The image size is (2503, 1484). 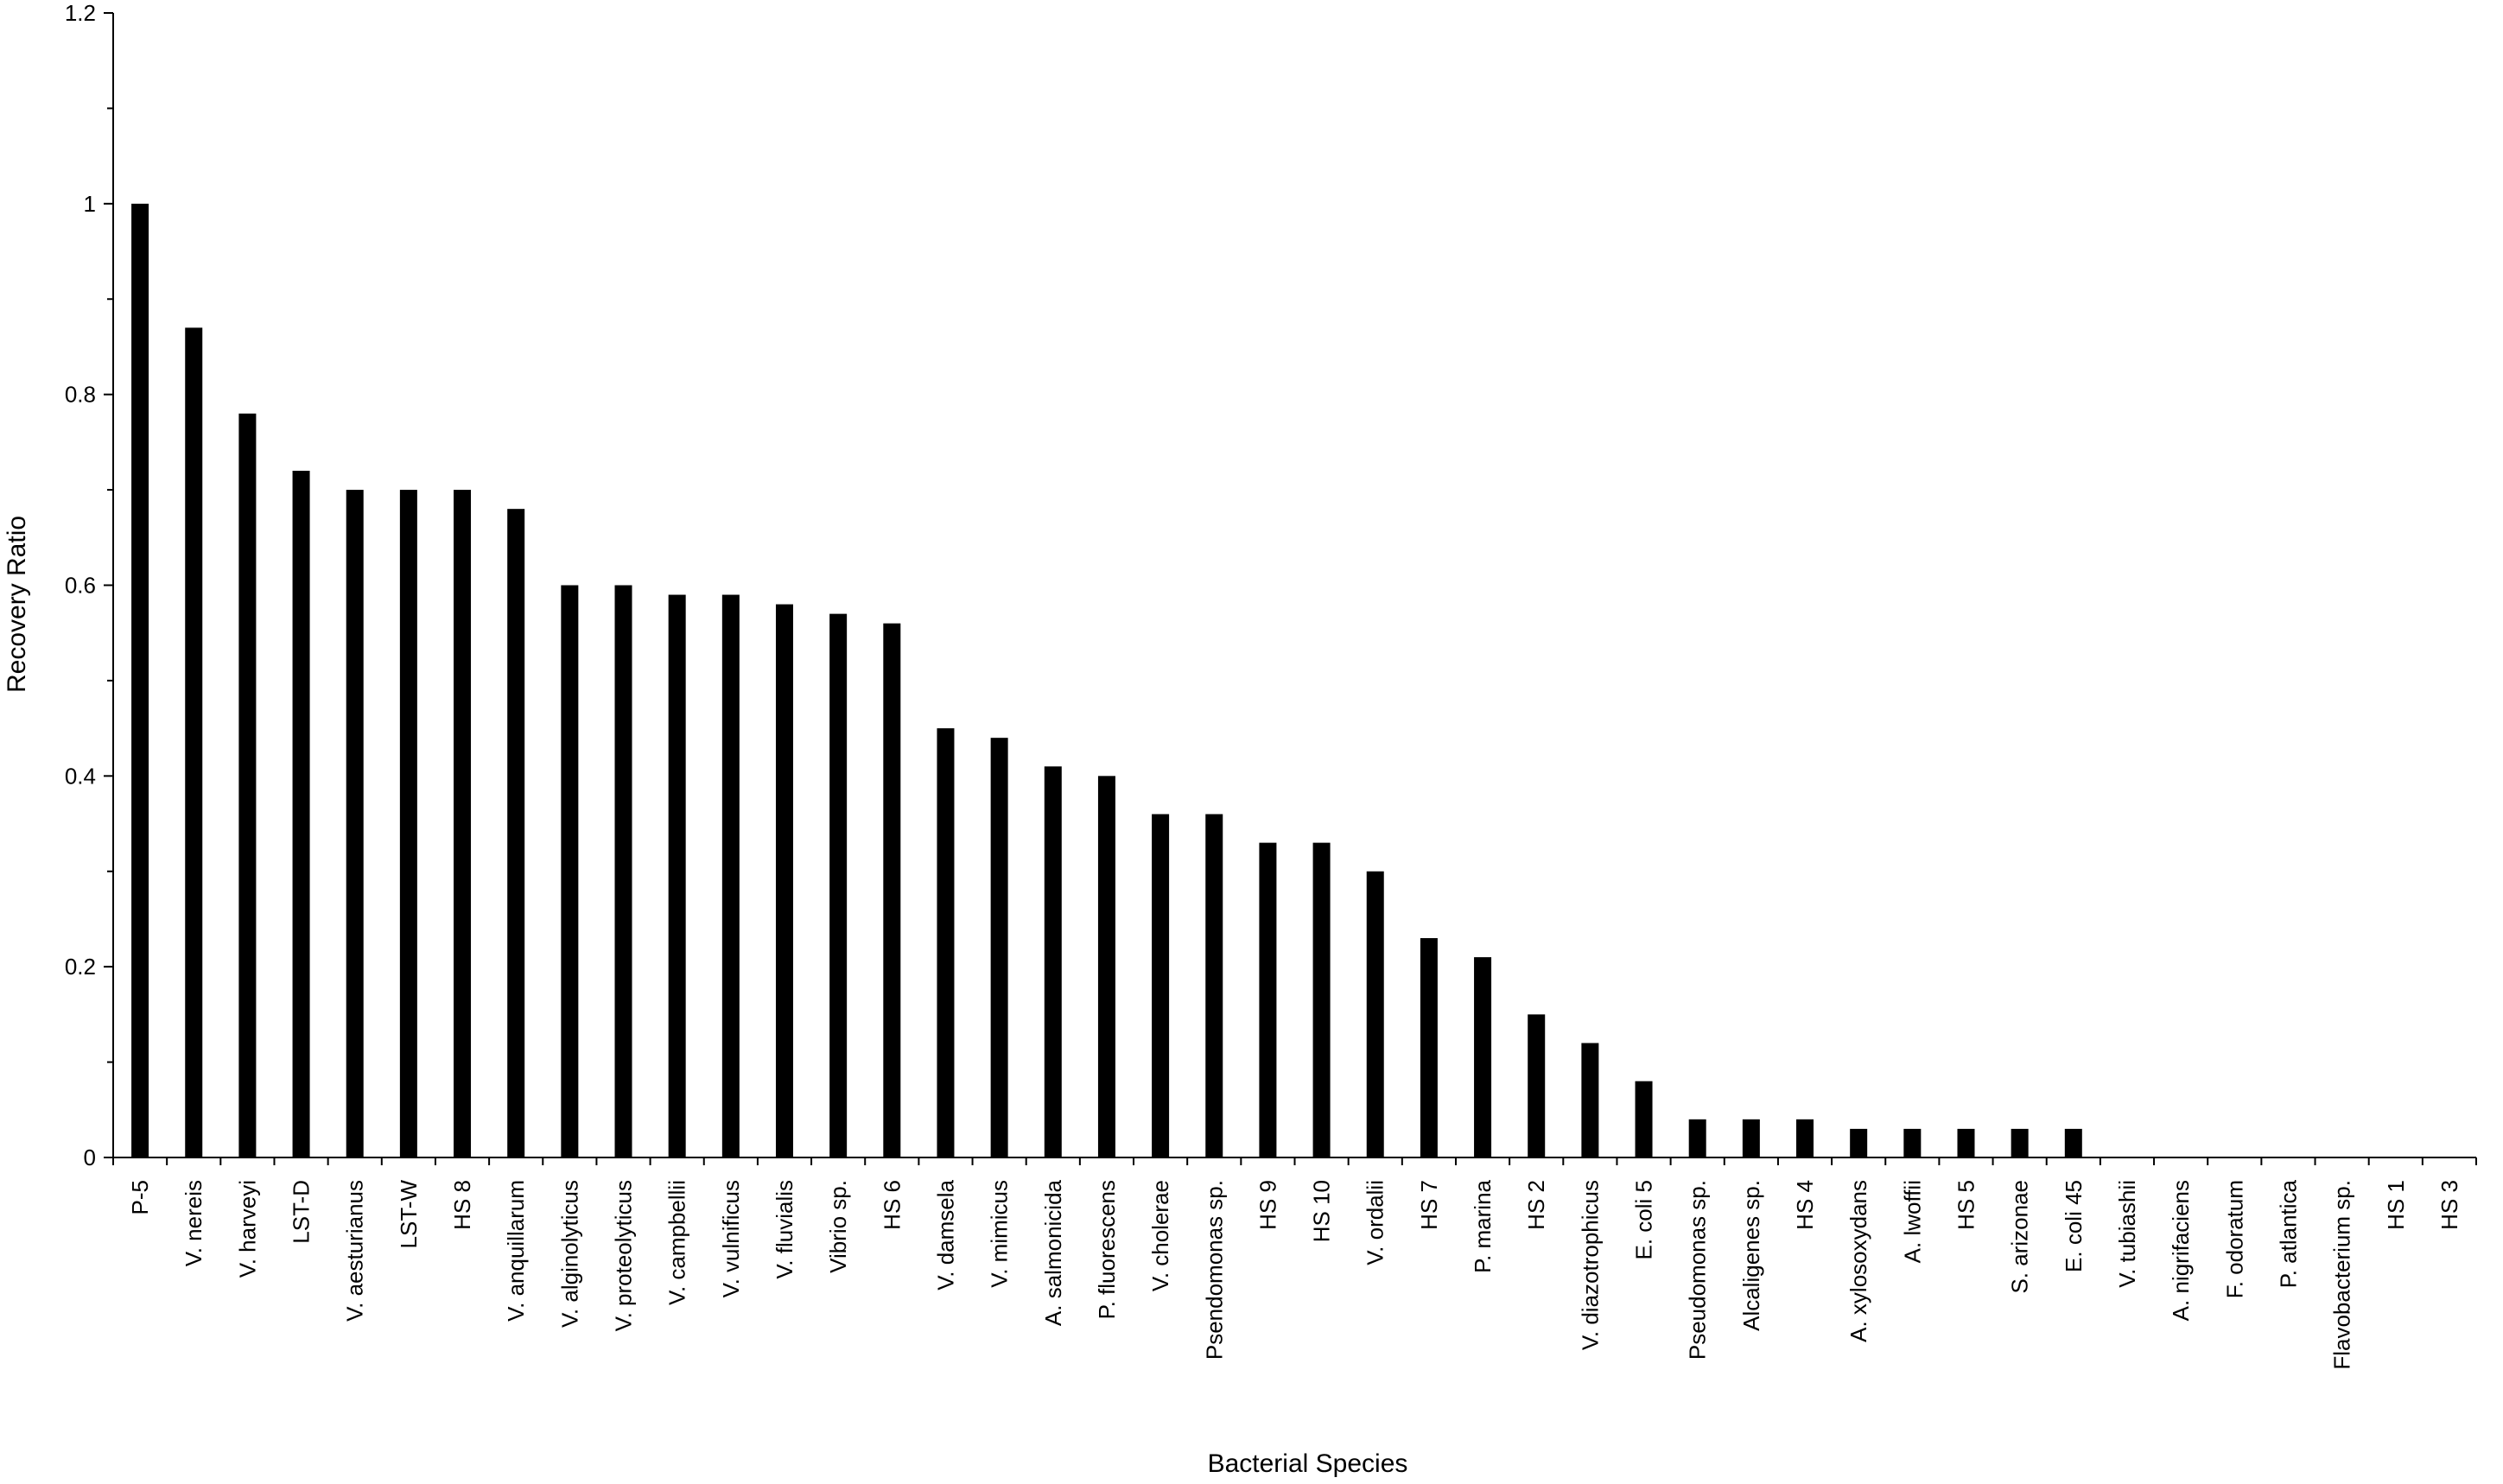 I want to click on x-tick-label: V. aesturianus, so click(x=355, y=1251).